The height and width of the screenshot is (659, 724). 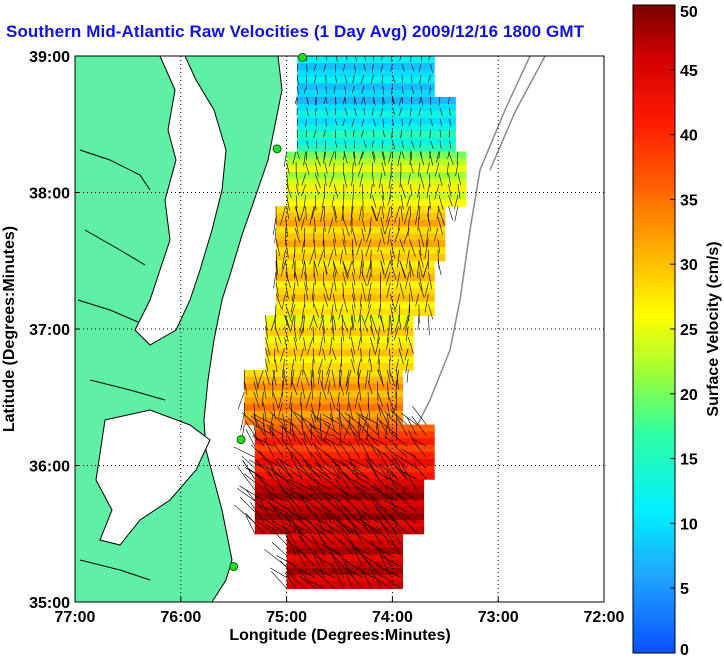 What do you see at coordinates (689, 460) in the screenshot?
I see `colorbar-tick-label: 15` at bounding box center [689, 460].